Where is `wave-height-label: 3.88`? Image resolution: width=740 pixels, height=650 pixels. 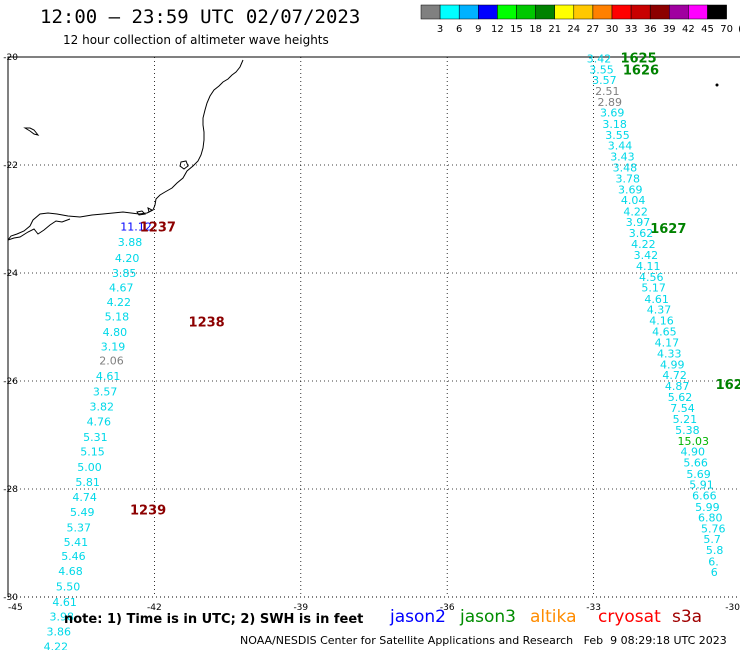 wave-height-label: 3.88 is located at coordinates (130, 242).